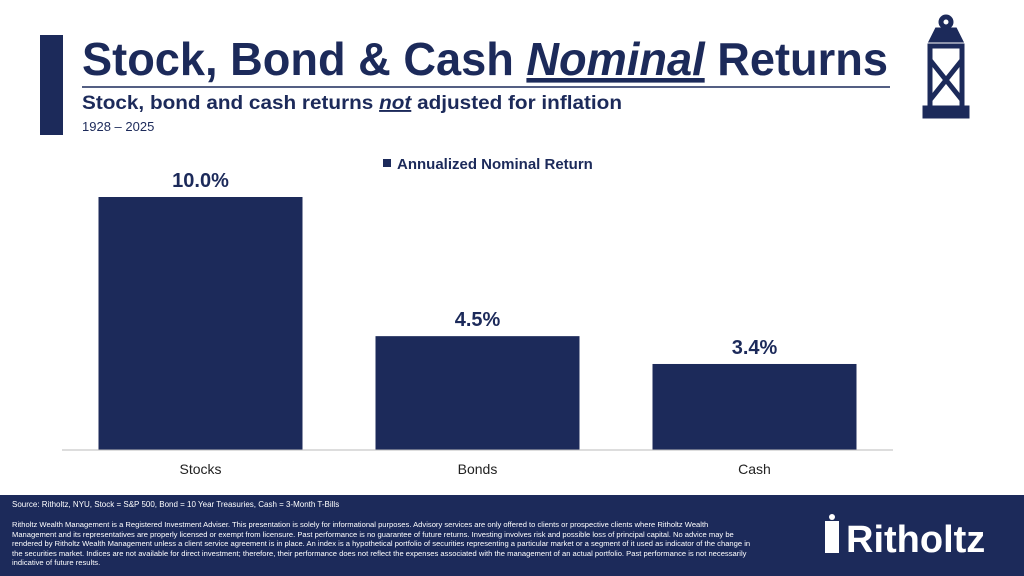 This screenshot has width=1024, height=576. Describe the element at coordinates (200, 469) in the screenshot. I see `x-tick-label: Stocks` at that location.